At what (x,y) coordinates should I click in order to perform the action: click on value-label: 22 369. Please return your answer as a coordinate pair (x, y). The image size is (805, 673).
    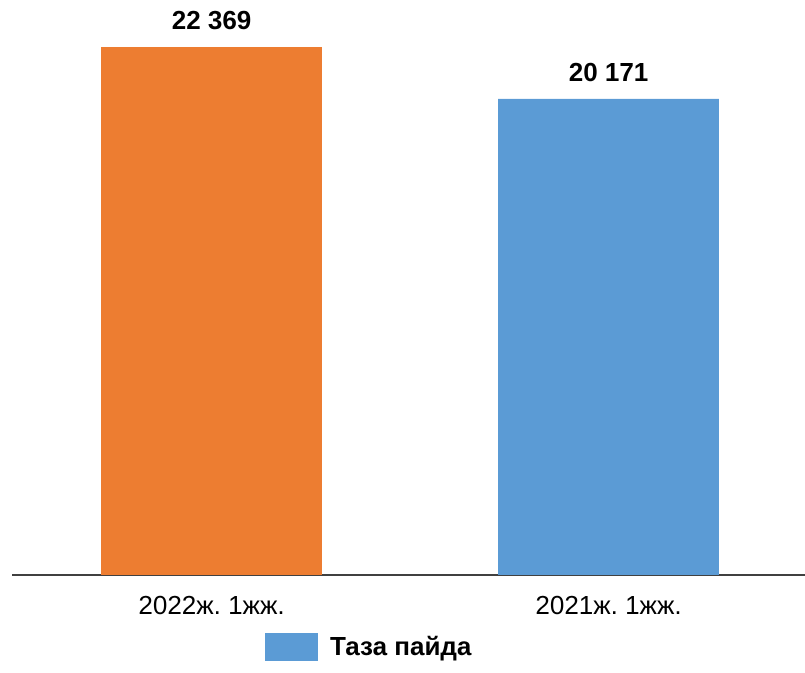
    Looking at the image, I should click on (212, 20).